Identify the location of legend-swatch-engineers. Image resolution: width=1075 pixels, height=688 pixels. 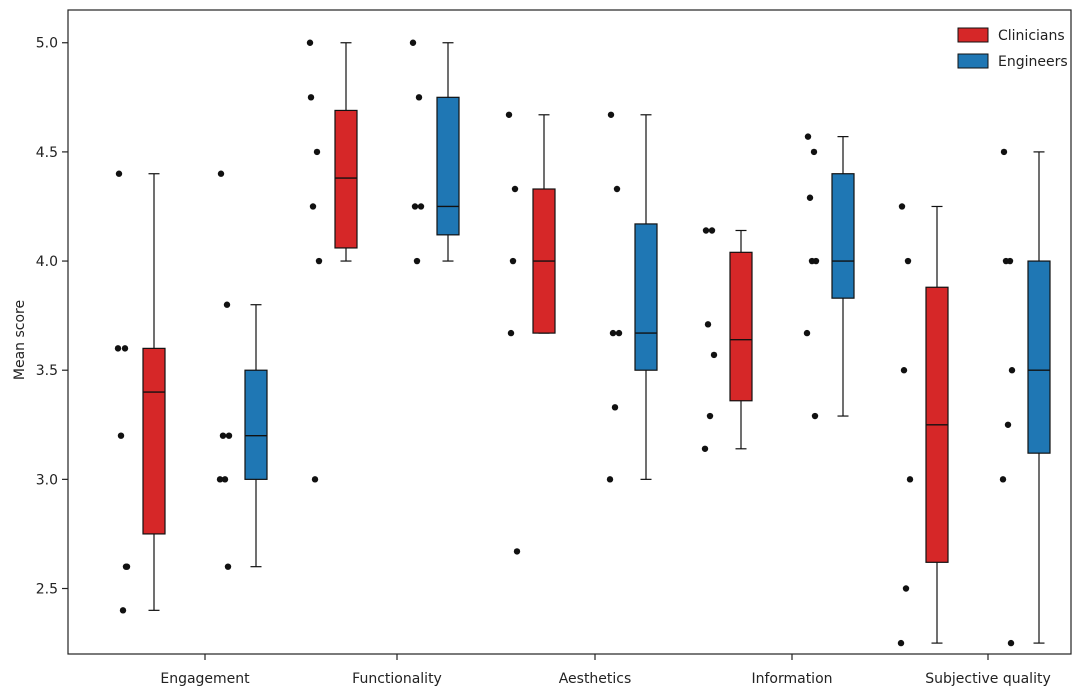
(973, 61).